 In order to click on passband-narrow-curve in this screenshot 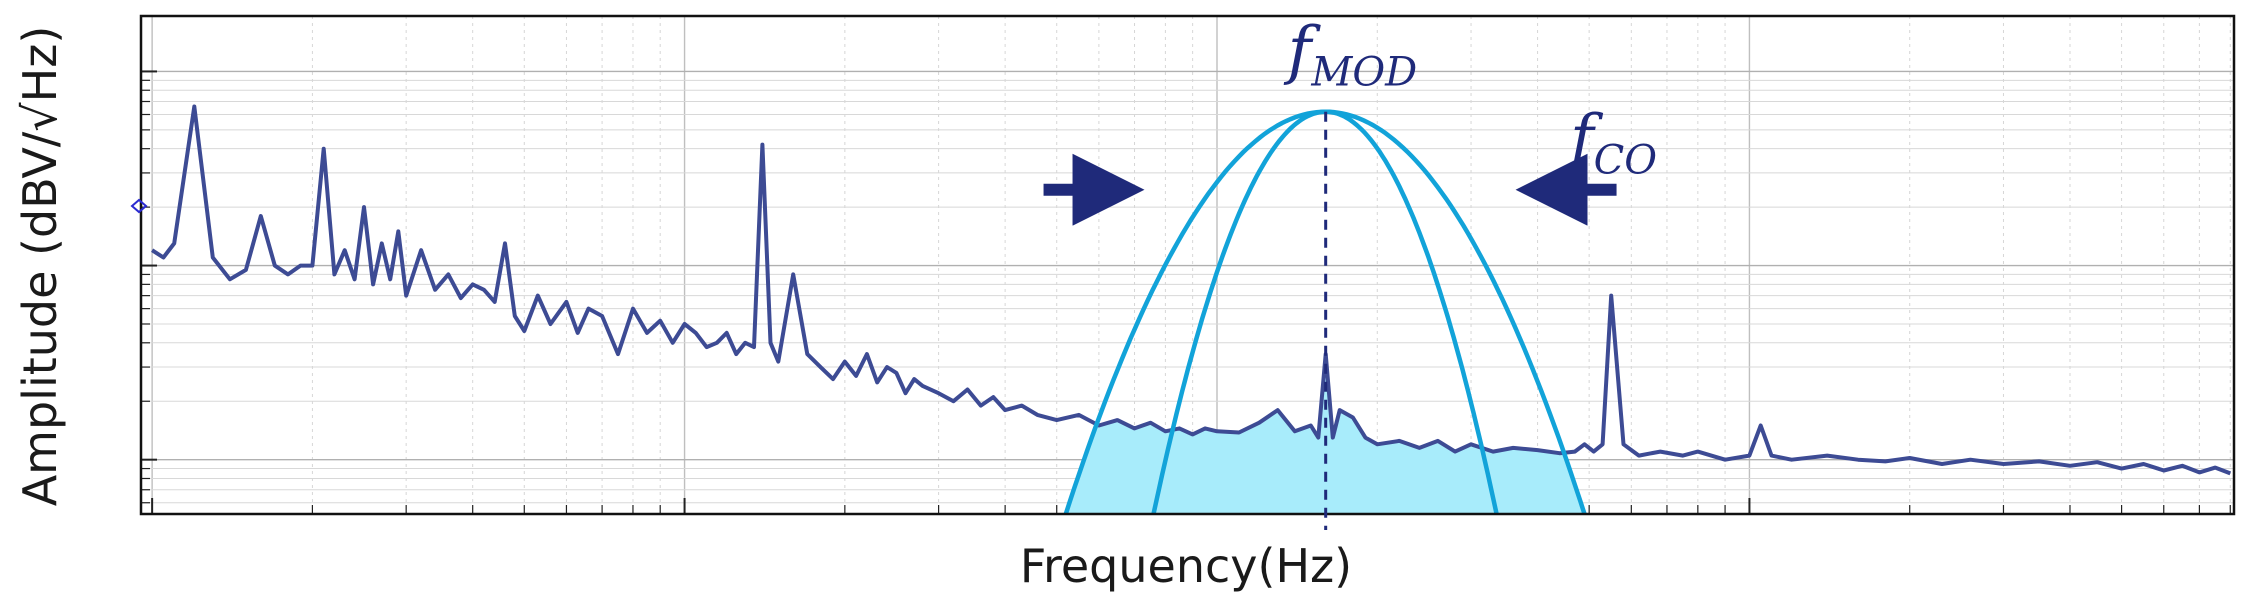, I will do `click(1325, 312)`.